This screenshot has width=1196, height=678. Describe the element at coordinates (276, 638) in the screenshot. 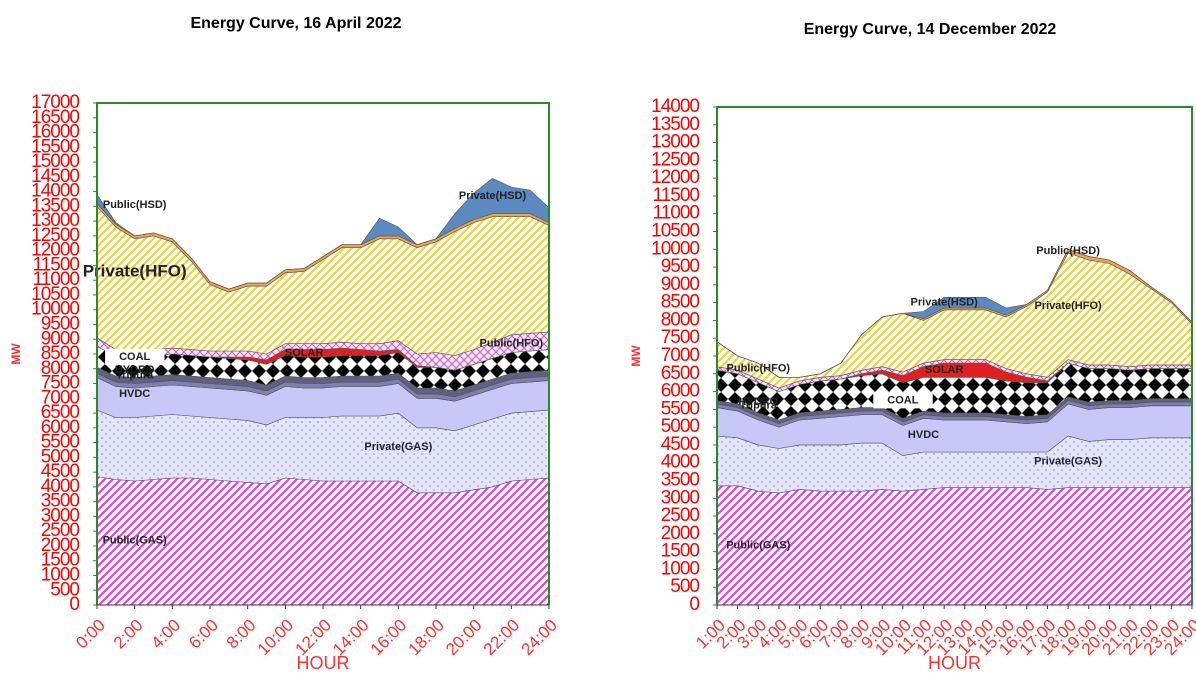

I see `x-tick-label: 10:00` at that location.